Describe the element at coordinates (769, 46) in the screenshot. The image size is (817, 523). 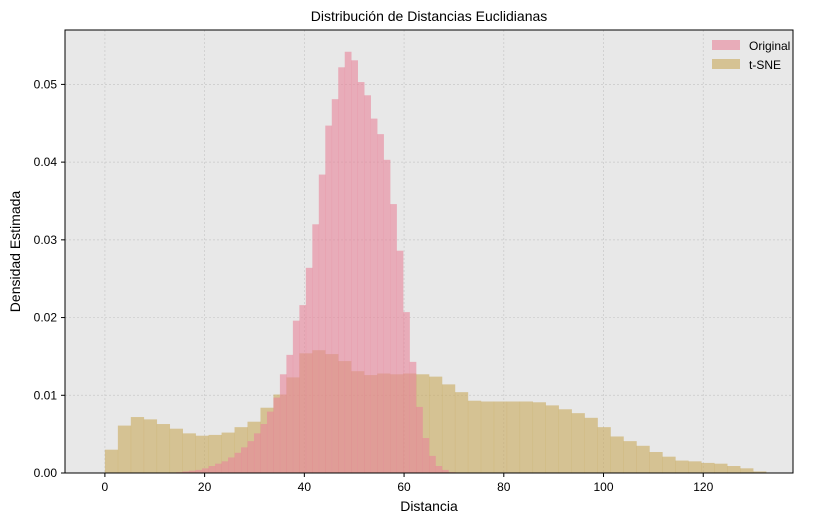
I see `legend-label: Original` at that location.